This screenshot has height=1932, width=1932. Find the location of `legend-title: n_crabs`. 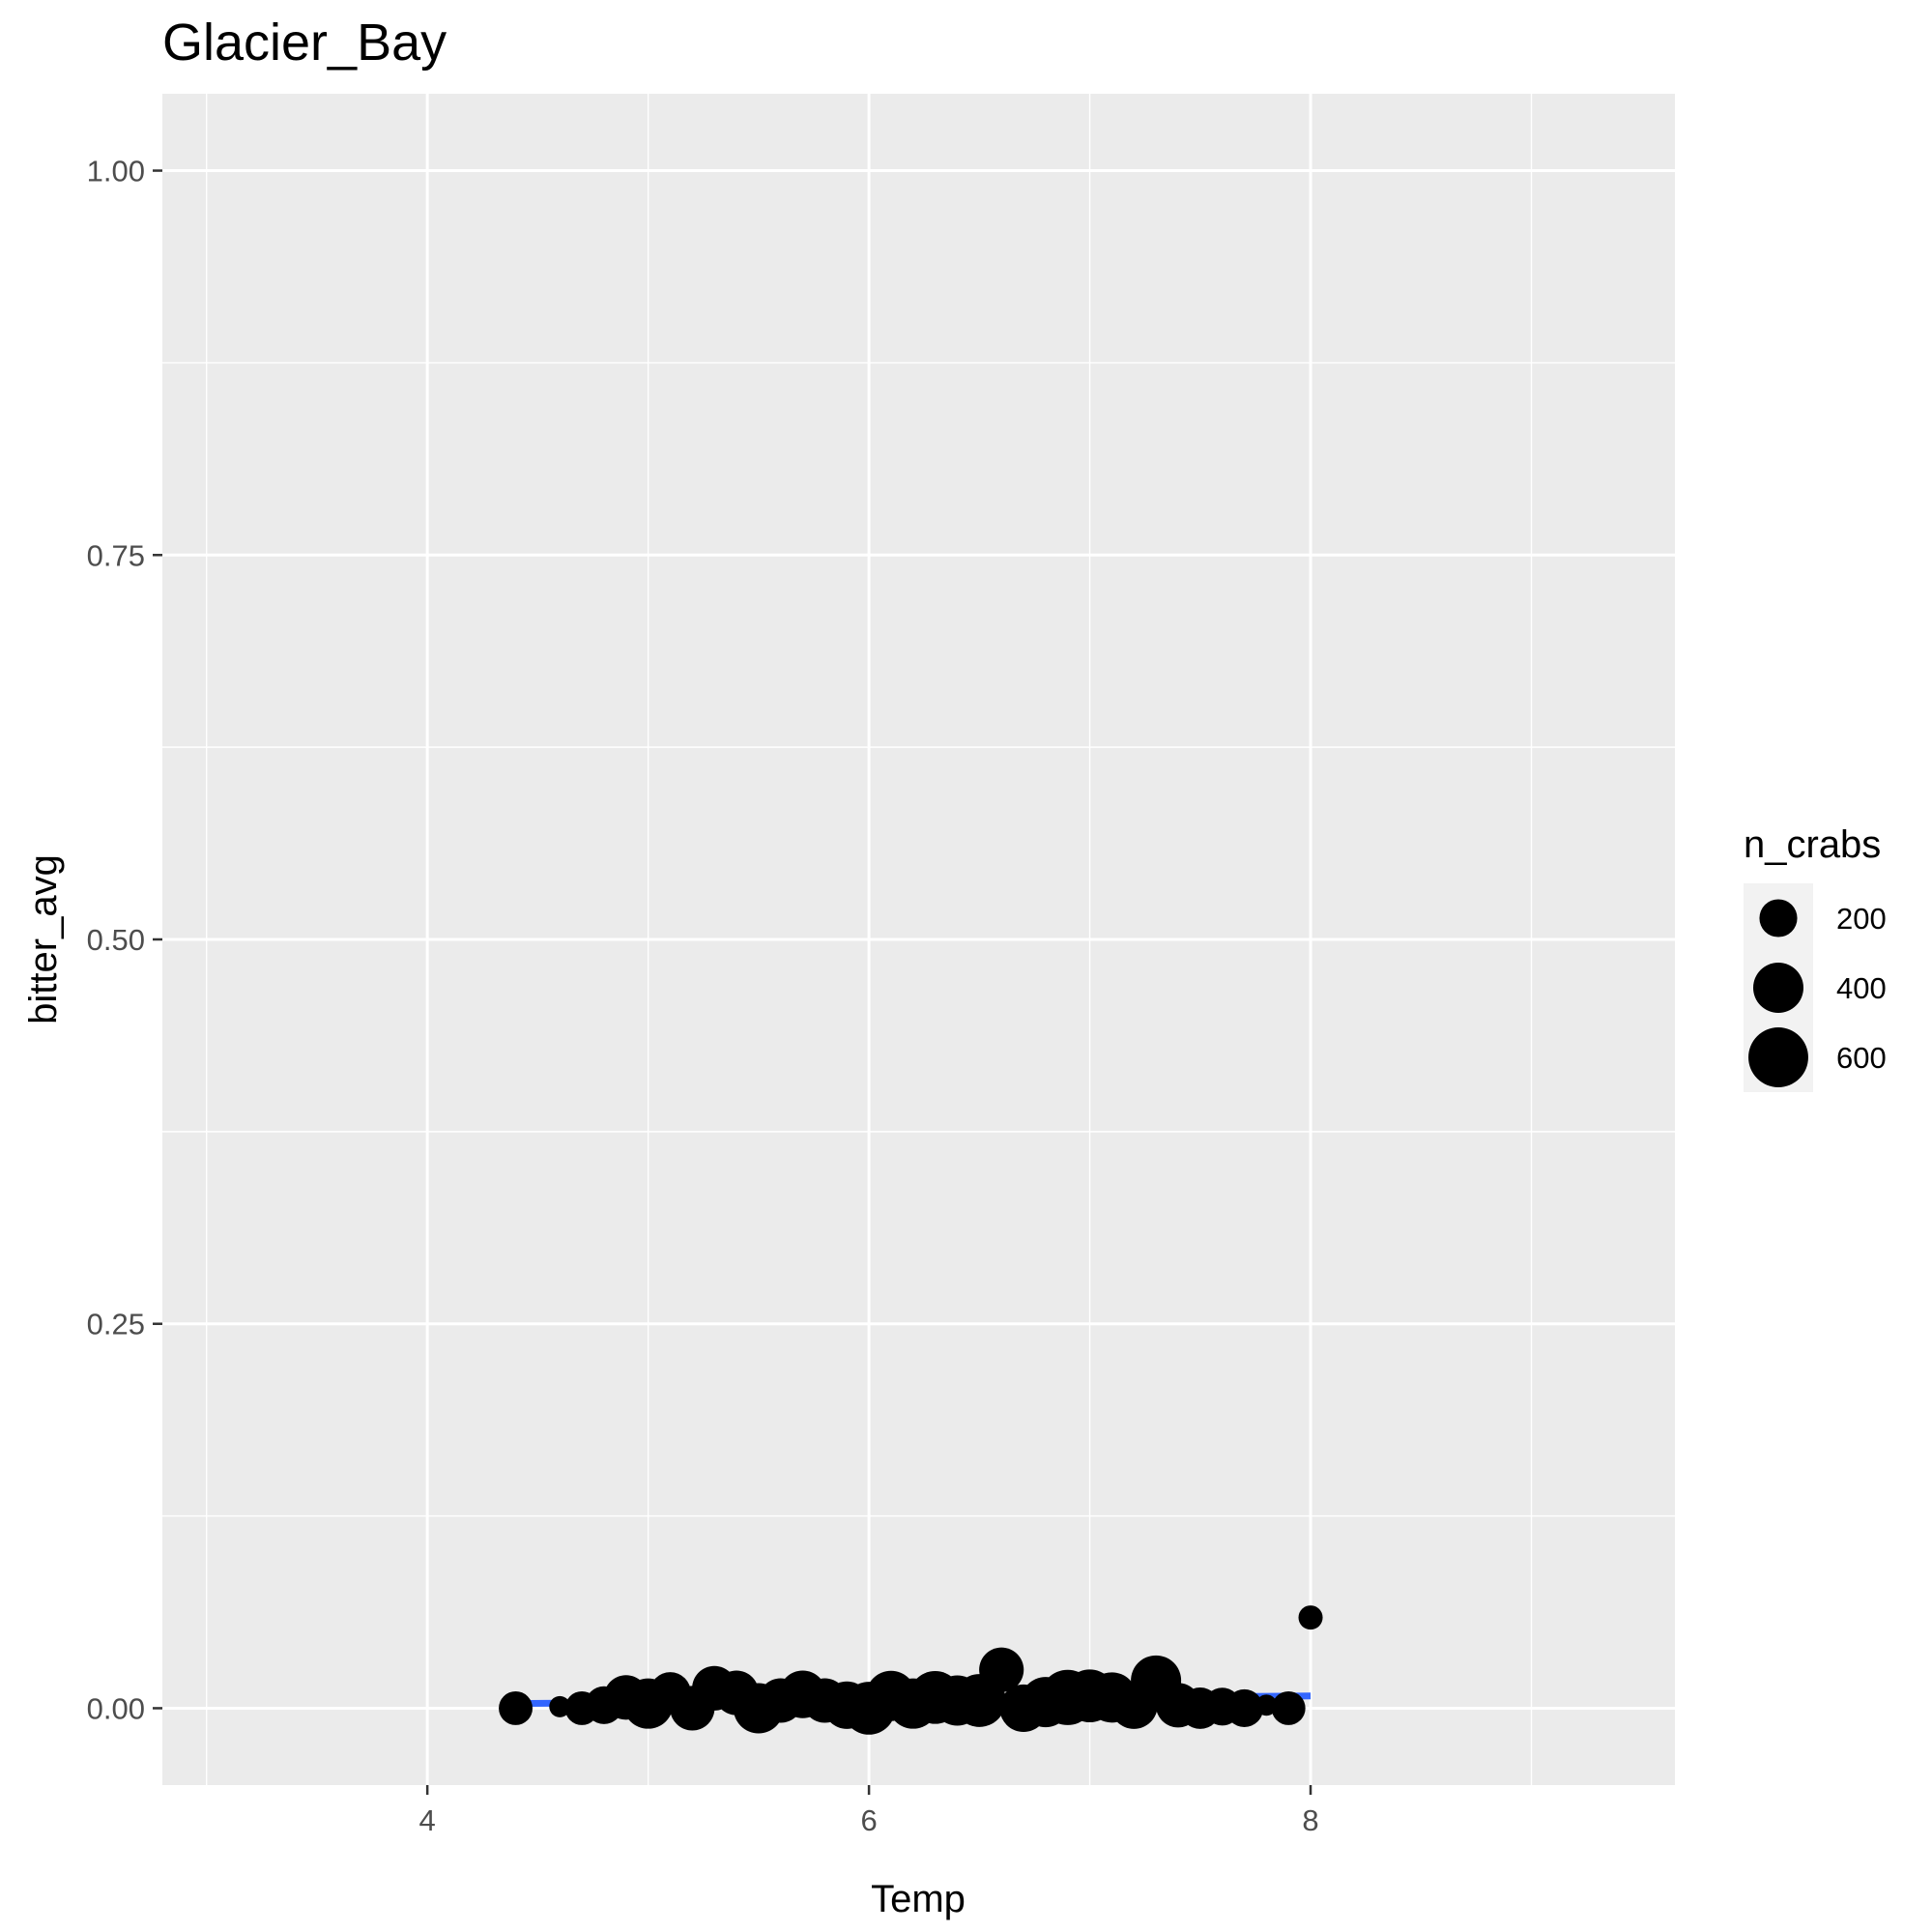

legend-title: n_crabs is located at coordinates (1813, 844).